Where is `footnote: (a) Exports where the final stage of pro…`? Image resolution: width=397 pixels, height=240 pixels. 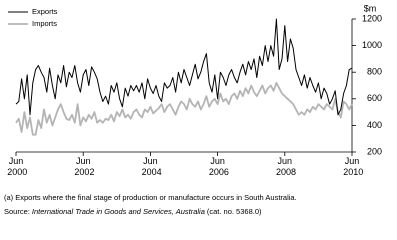 footnote: (a) Exports where the final stage of pro… is located at coordinates (150, 197).